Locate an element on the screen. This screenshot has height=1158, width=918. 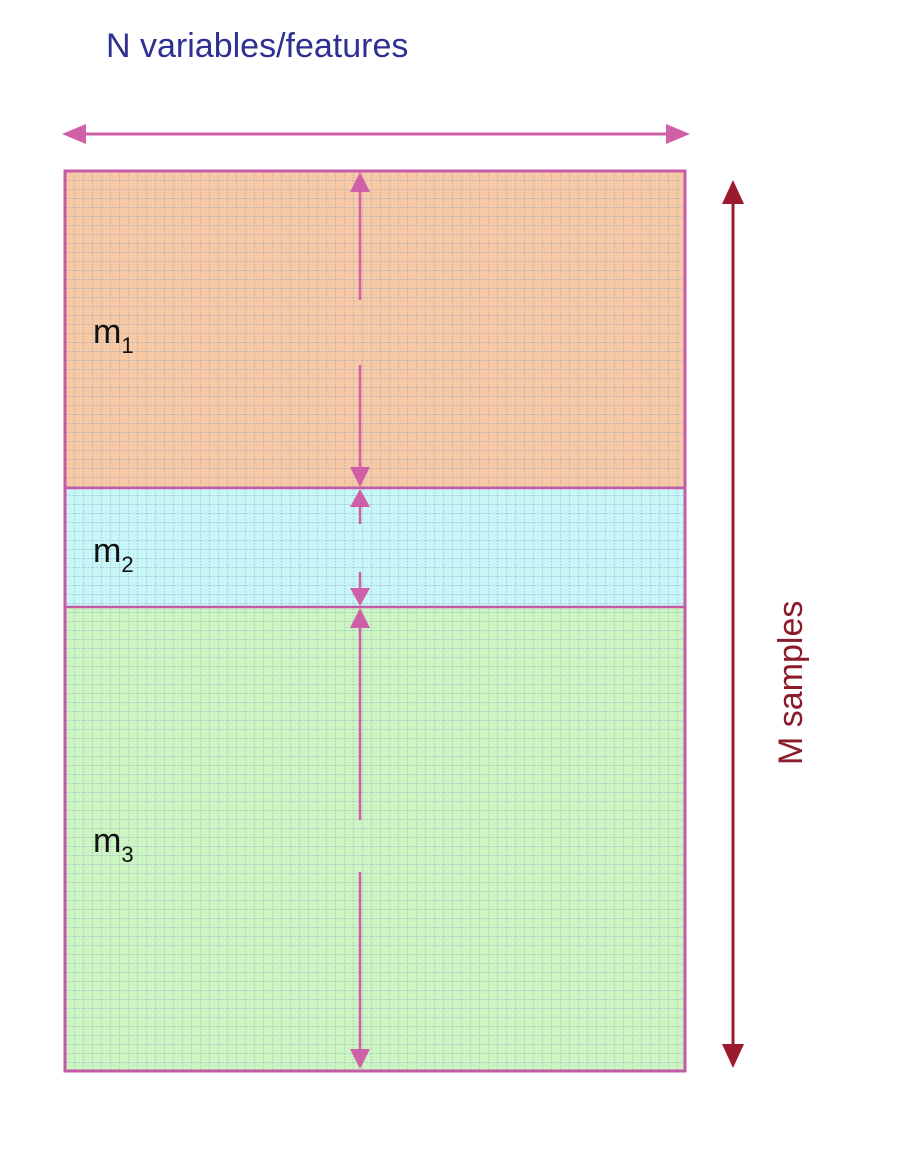
n-arrow is located at coordinates (376, 134).